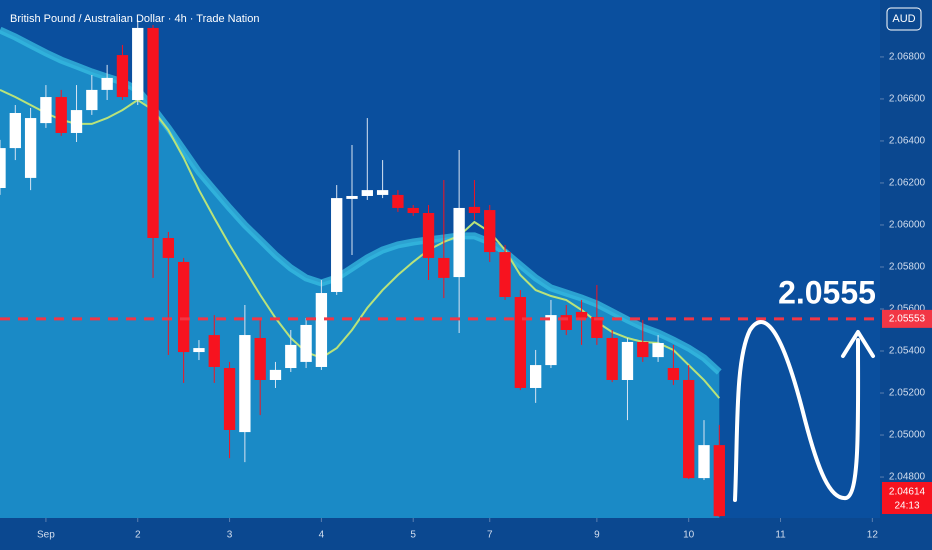  I want to click on x-tick-label: 3, so click(230, 535).